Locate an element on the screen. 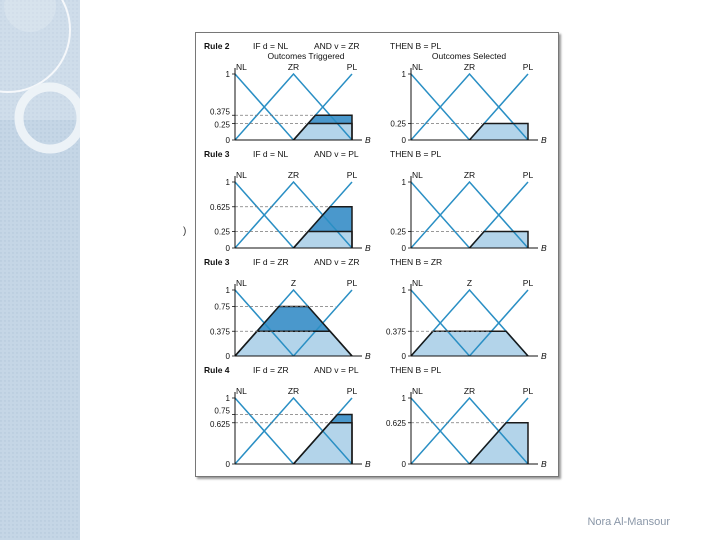 This screenshot has height=540, width=720. rule-then-part: THEN B = ZR is located at coordinates (416, 262).